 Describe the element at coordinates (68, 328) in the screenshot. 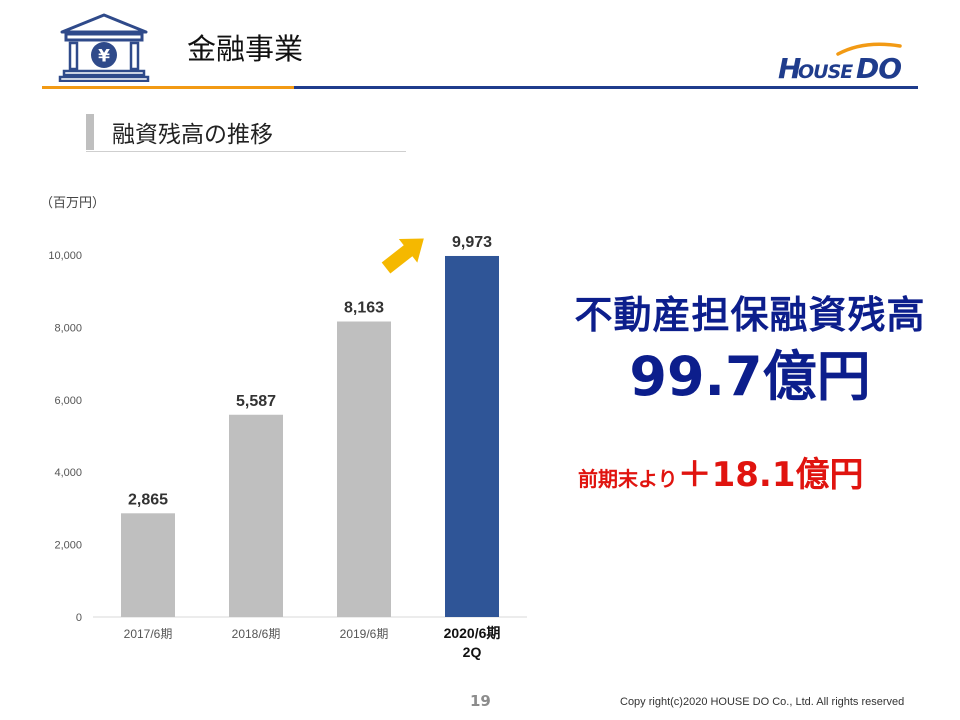

I see `y-tick-label: 8,000` at that location.